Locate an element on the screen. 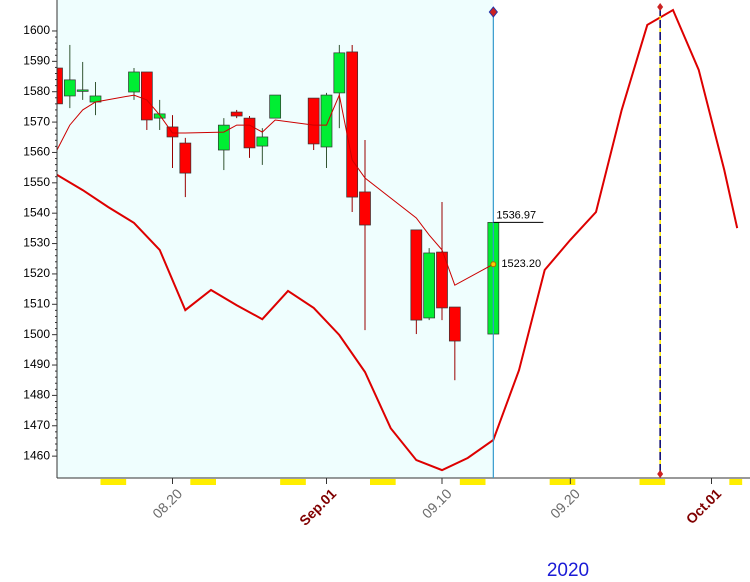 The width and height of the screenshot is (750, 582). y-tick-label: 1560 is located at coordinates (36, 152).